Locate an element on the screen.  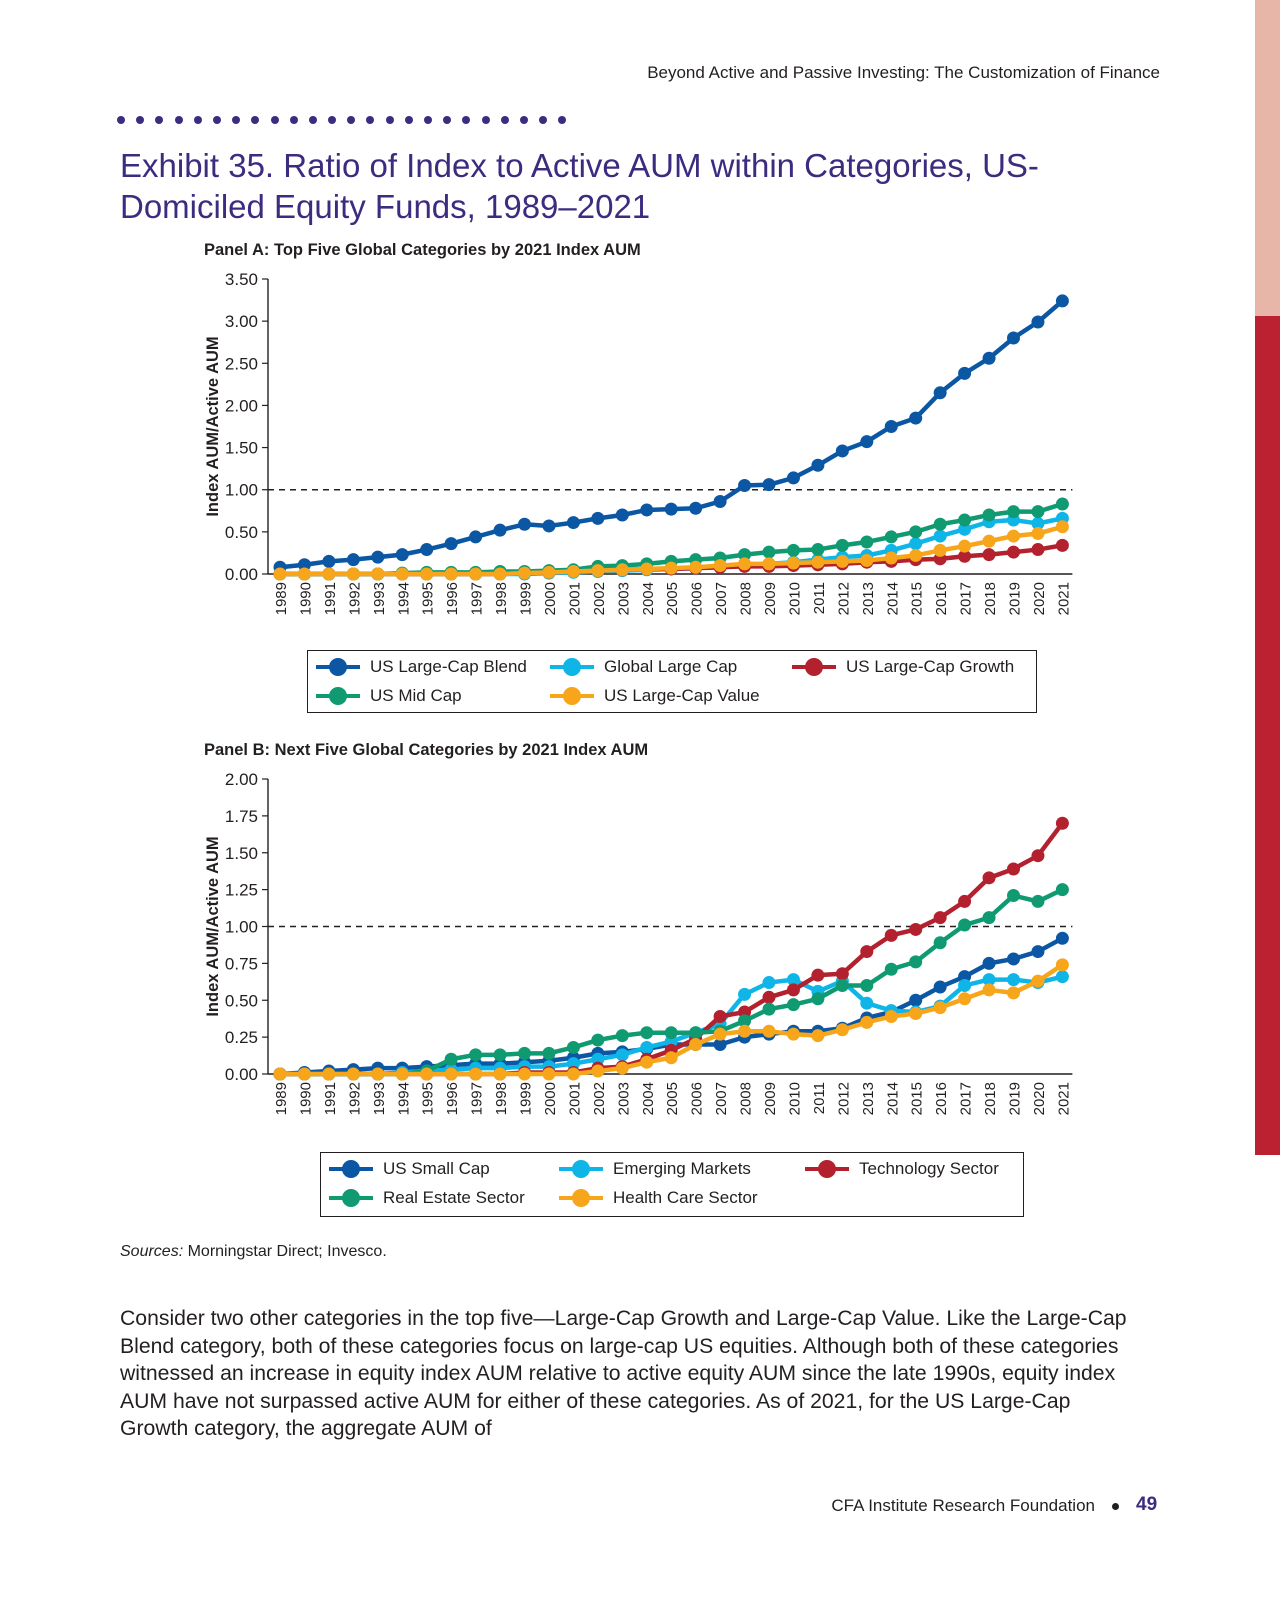
legend-item: Health Care Sector is located at coordinates (657, 1198).